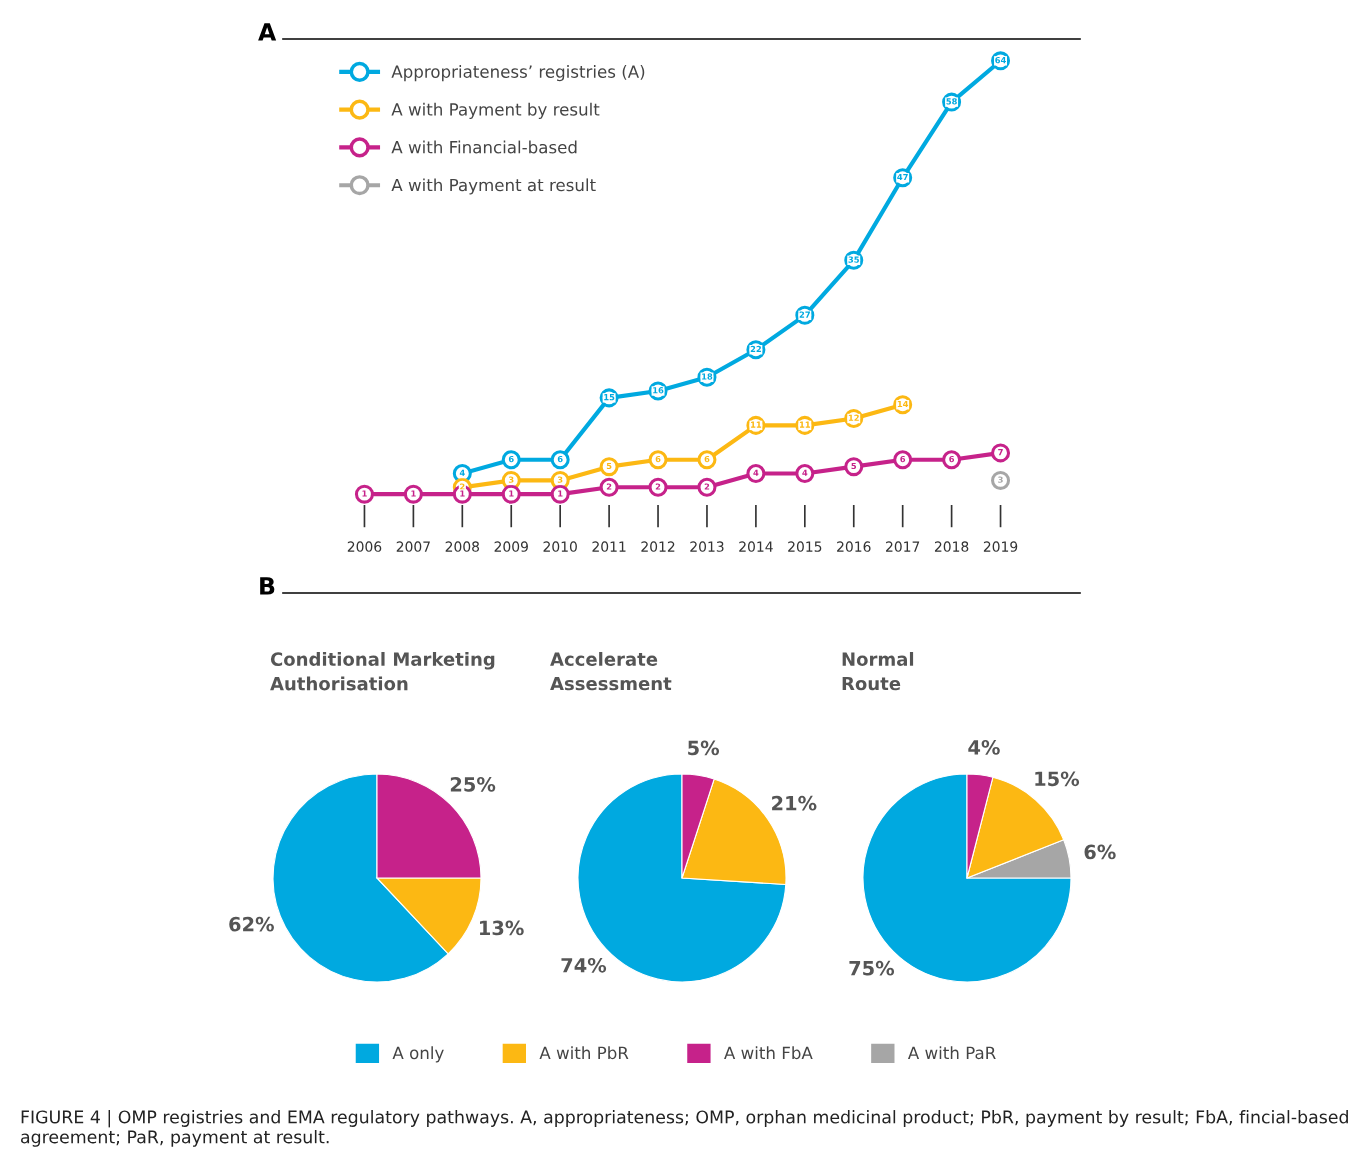  I want to click on legend-label: A with PaR, so click(951, 1053).